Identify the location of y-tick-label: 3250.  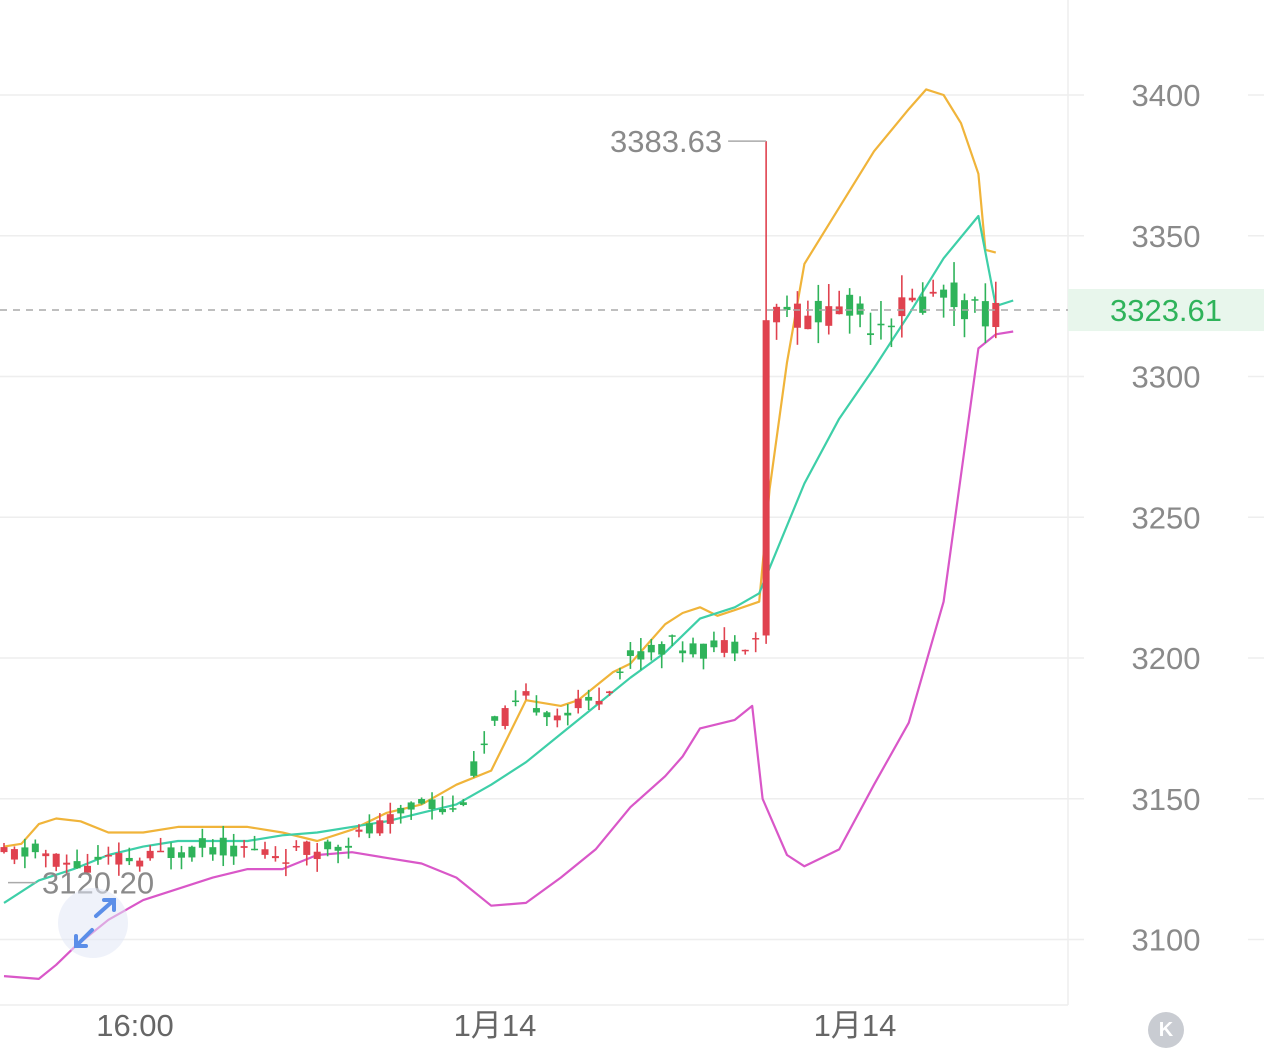
(1166, 517).